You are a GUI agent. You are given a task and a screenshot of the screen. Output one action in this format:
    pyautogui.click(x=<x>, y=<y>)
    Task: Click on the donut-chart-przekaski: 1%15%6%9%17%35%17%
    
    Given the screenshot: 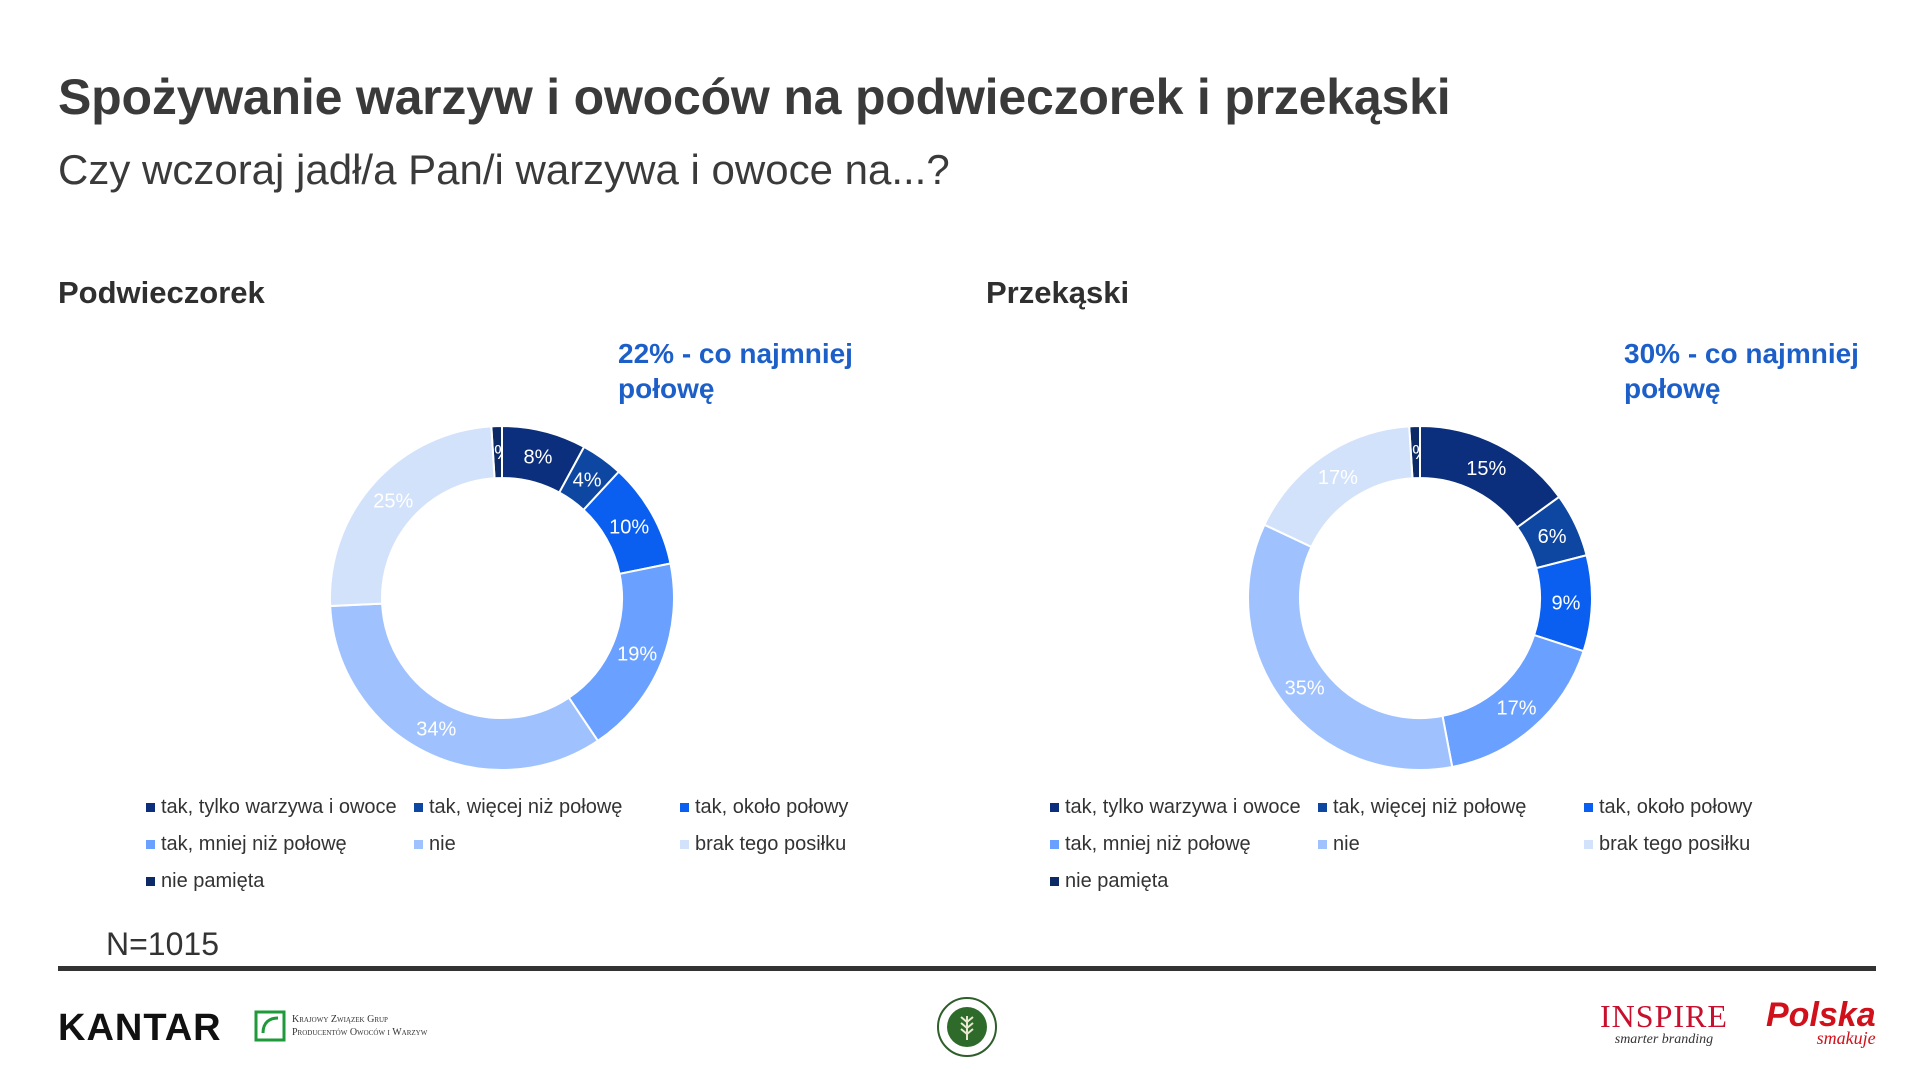 What is the action you would take?
    pyautogui.click(x=1420, y=597)
    